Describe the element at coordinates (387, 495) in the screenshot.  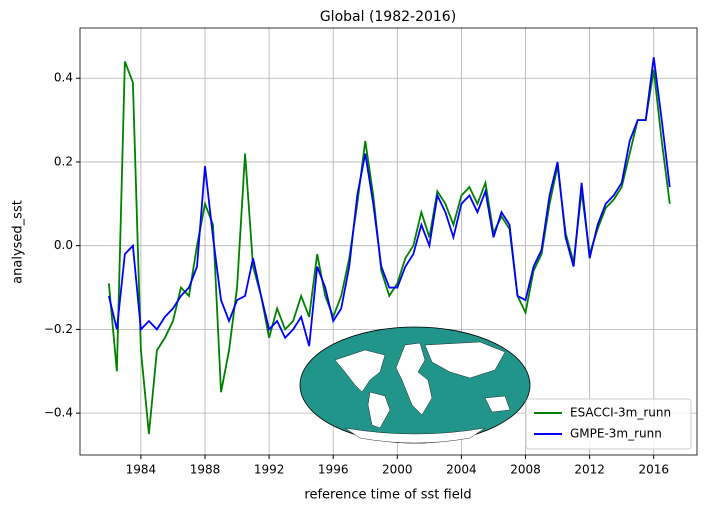
I see `x-axis-label: reference time of sst field` at that location.